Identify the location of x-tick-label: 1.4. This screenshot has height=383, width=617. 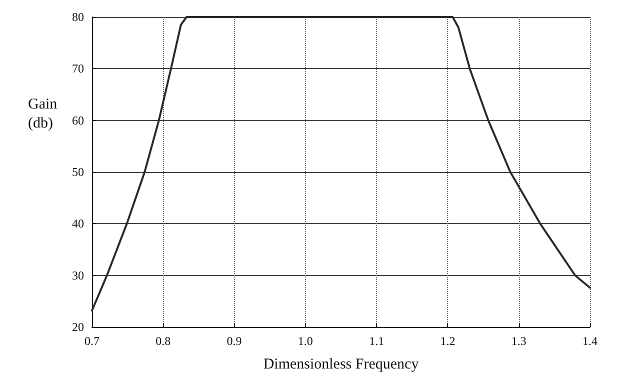
(590, 341).